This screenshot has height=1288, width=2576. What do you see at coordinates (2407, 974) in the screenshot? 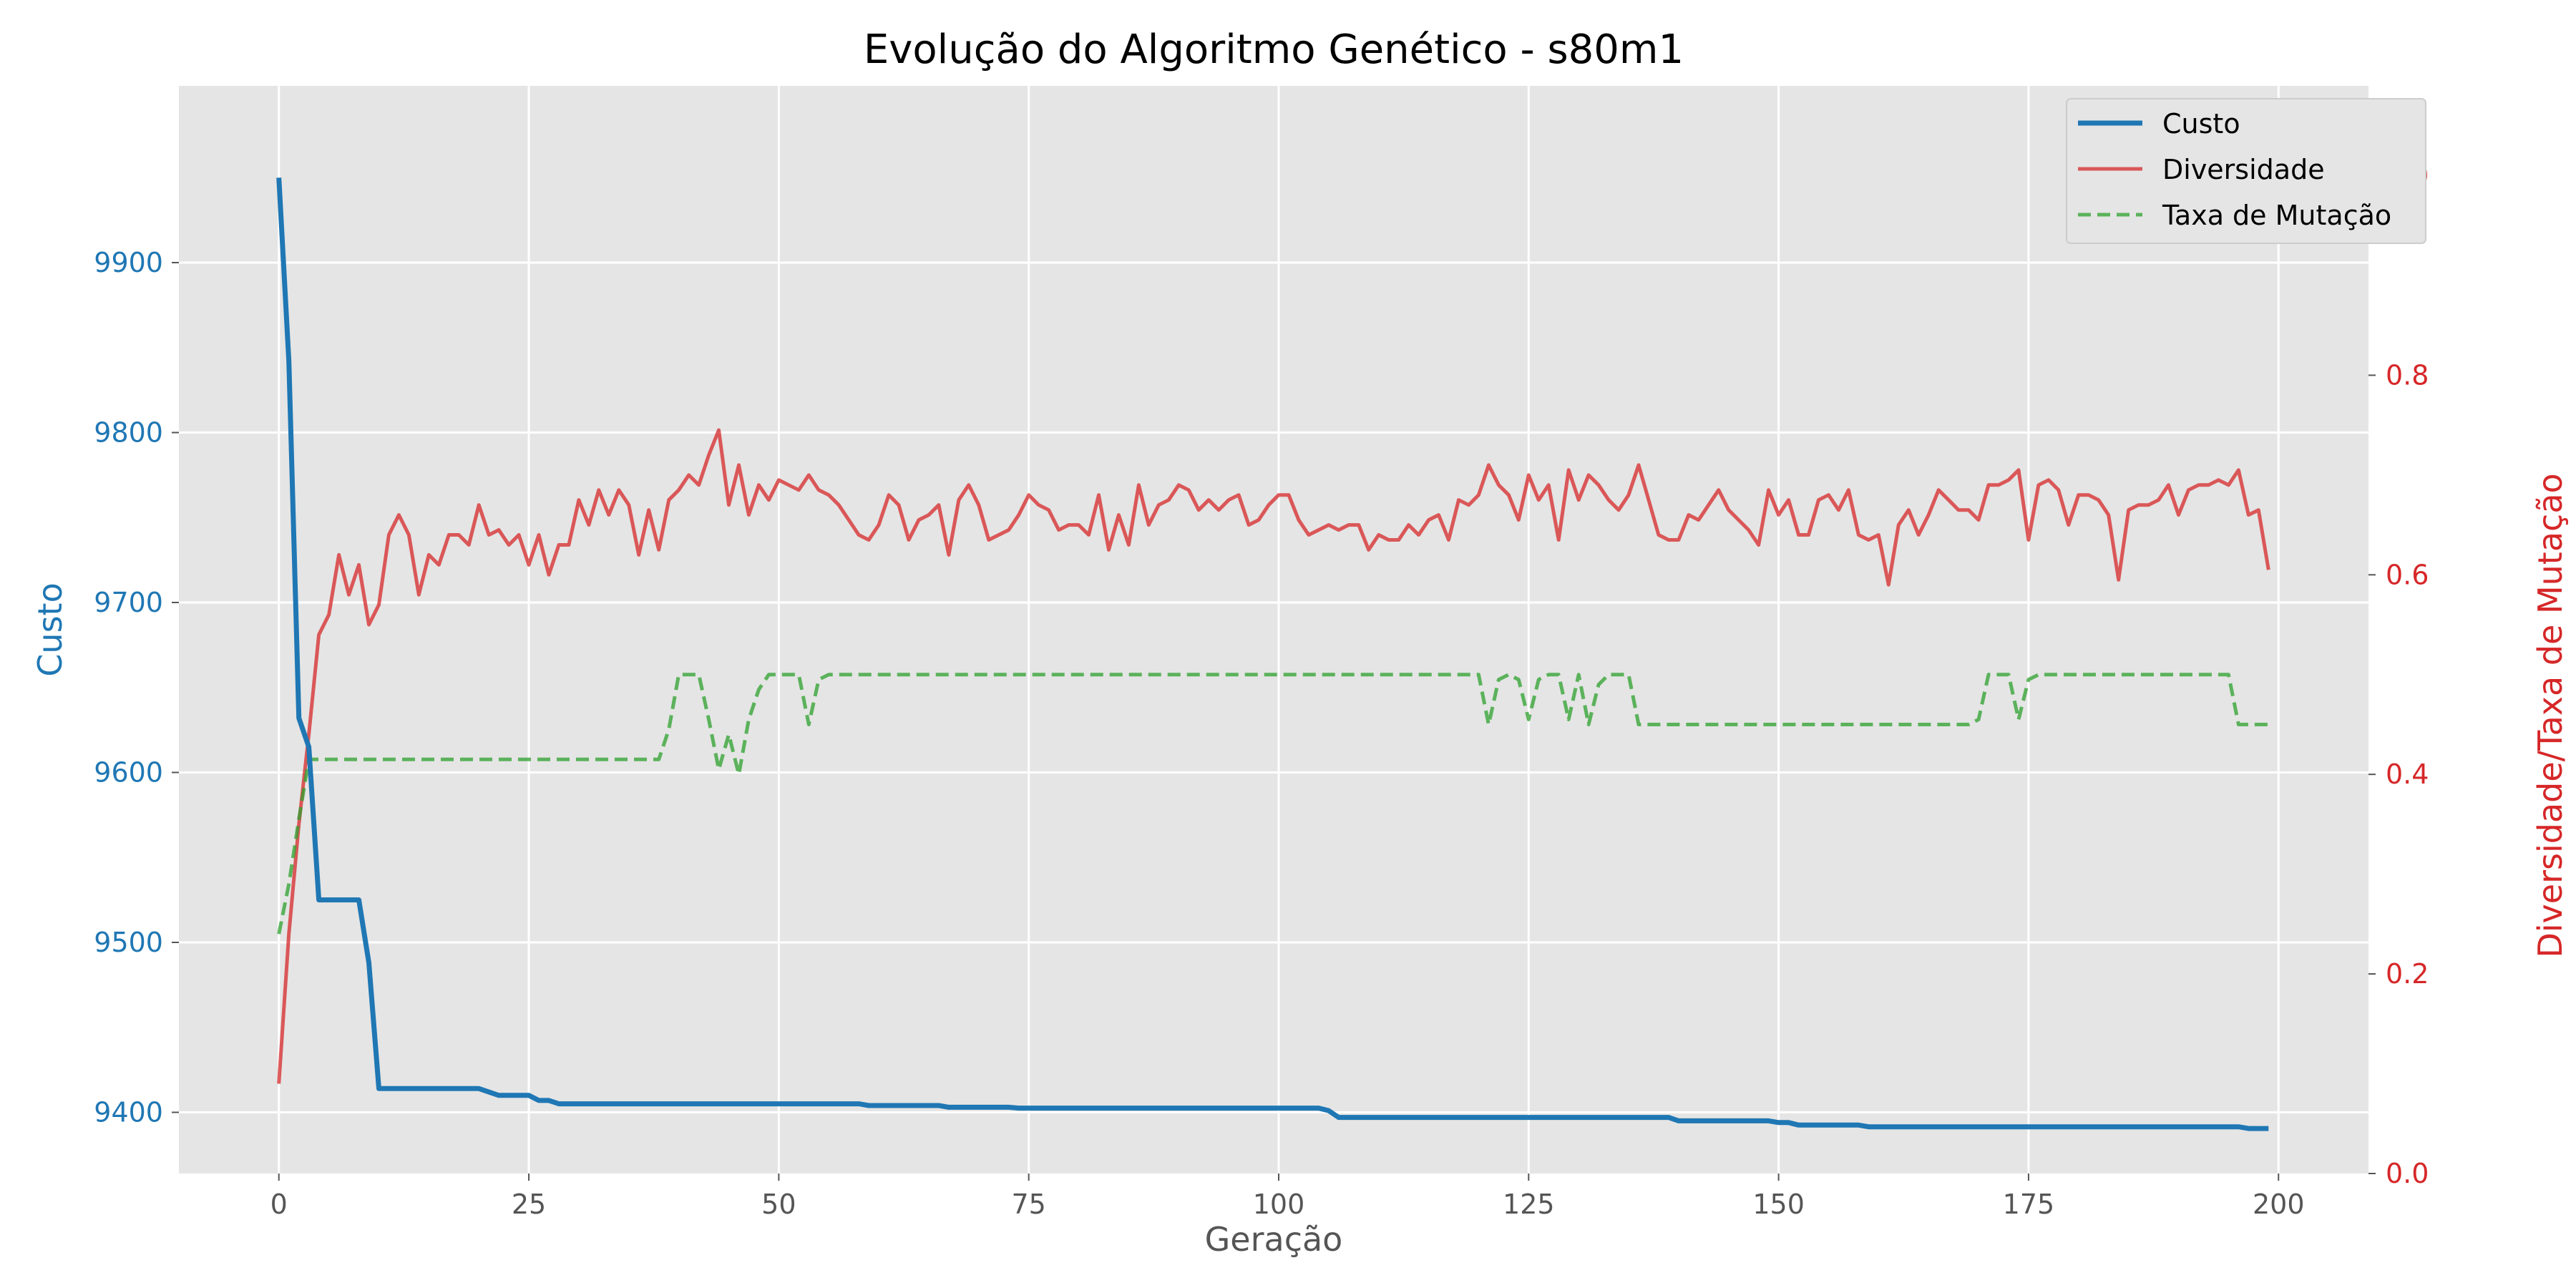
I see `y-right-tick-label: 0.2` at bounding box center [2407, 974].